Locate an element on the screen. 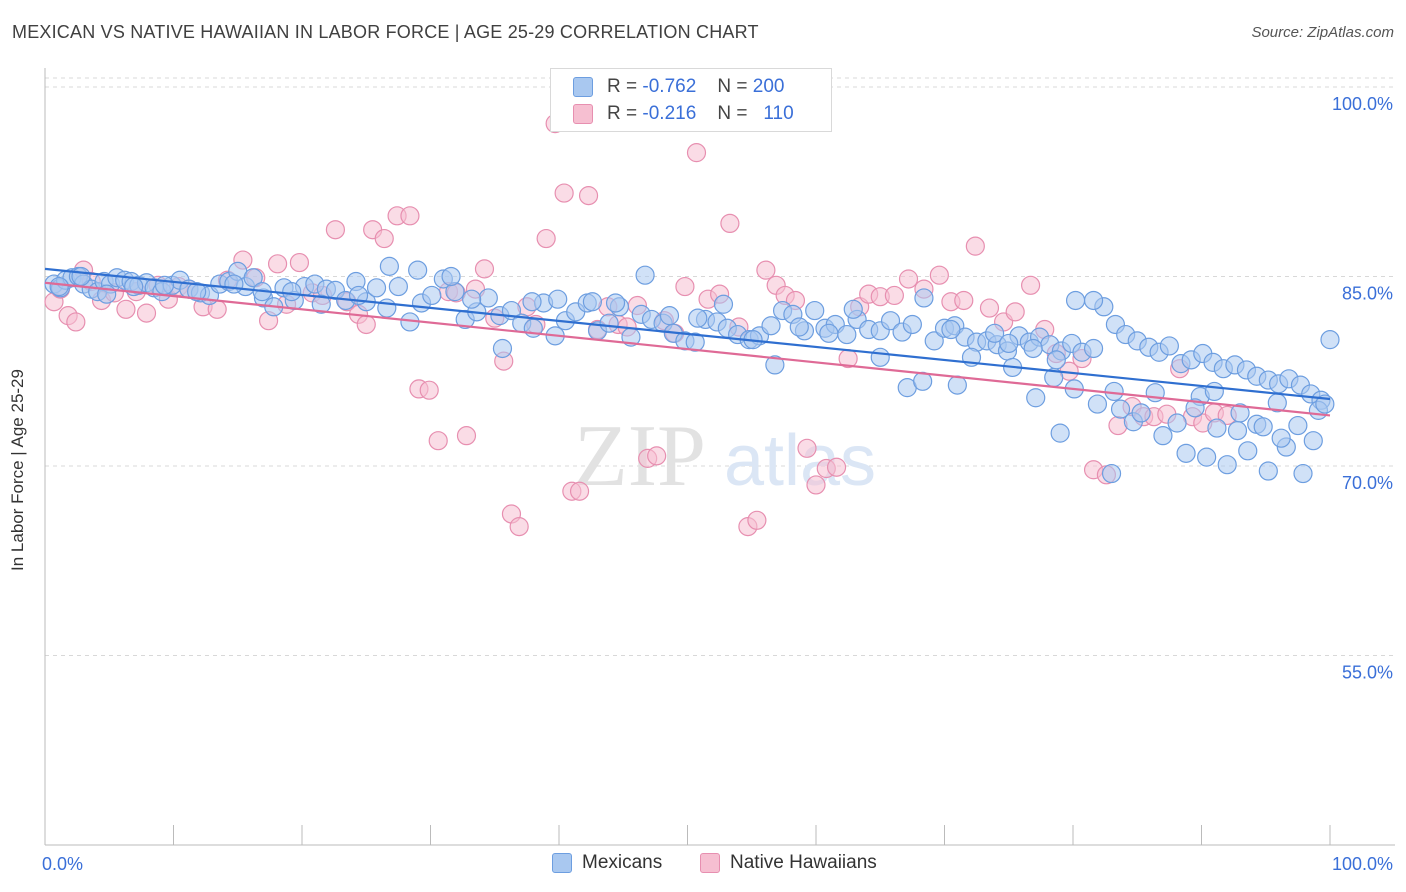 The height and width of the screenshot is (892, 1406). mexicans-n-value: 200 is located at coordinates (768, 86).